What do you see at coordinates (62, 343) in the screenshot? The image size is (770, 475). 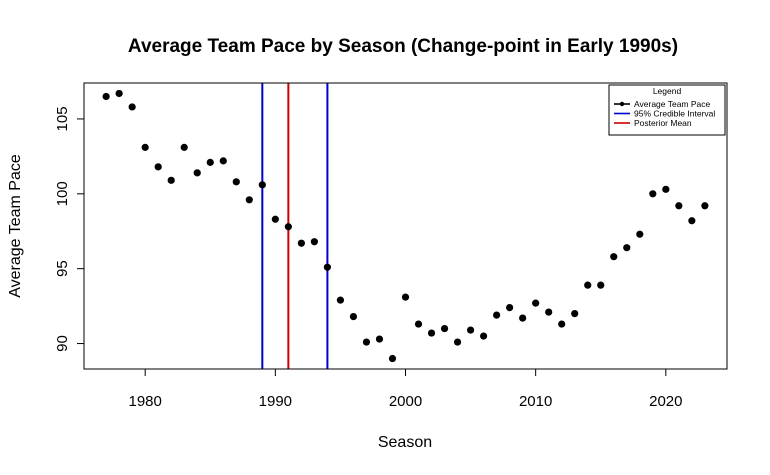 I see `y-tick-label: 90` at bounding box center [62, 343].